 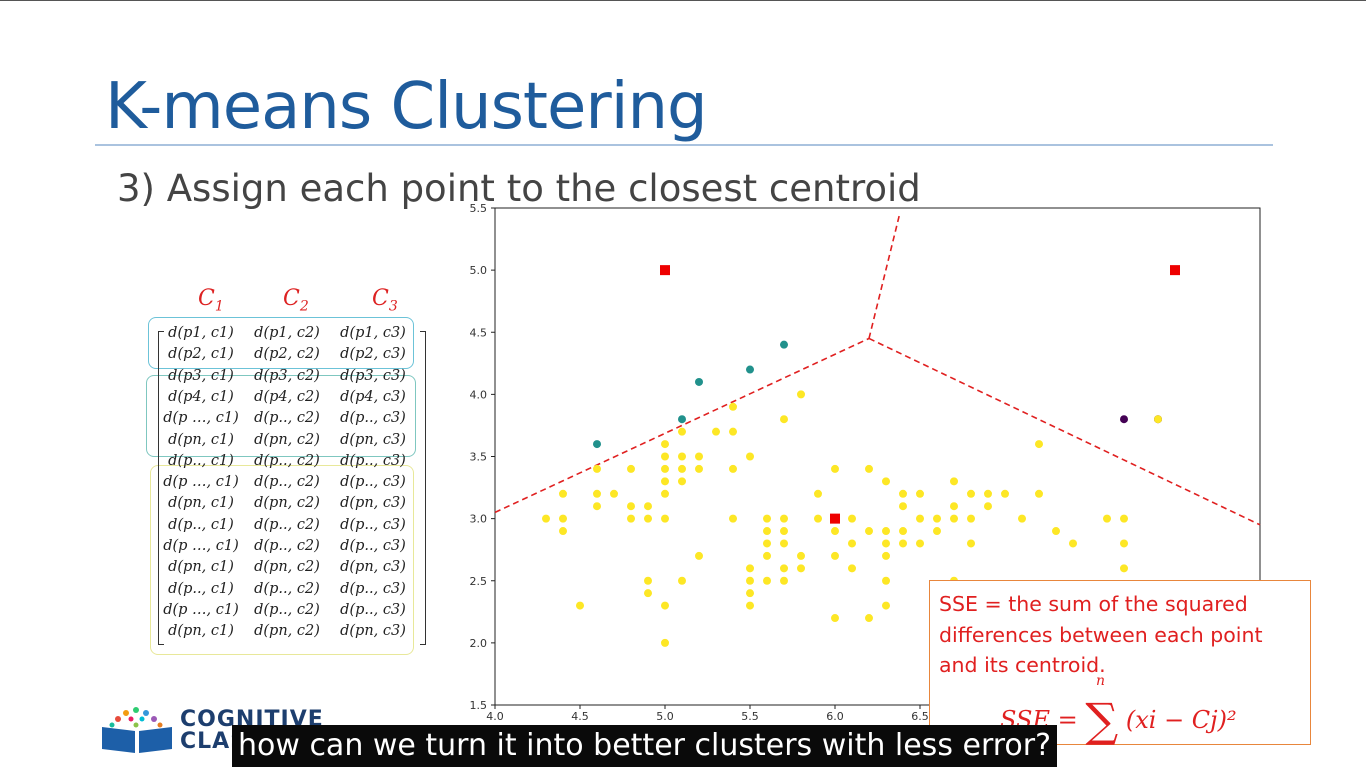 I want to click on matrix-cell: d(p3, c3), so click(x=373, y=375).